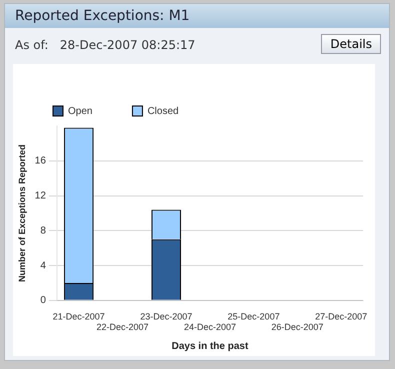  What do you see at coordinates (210, 327) in the screenshot?
I see `x-tick-label: 24-Dec-2007` at bounding box center [210, 327].